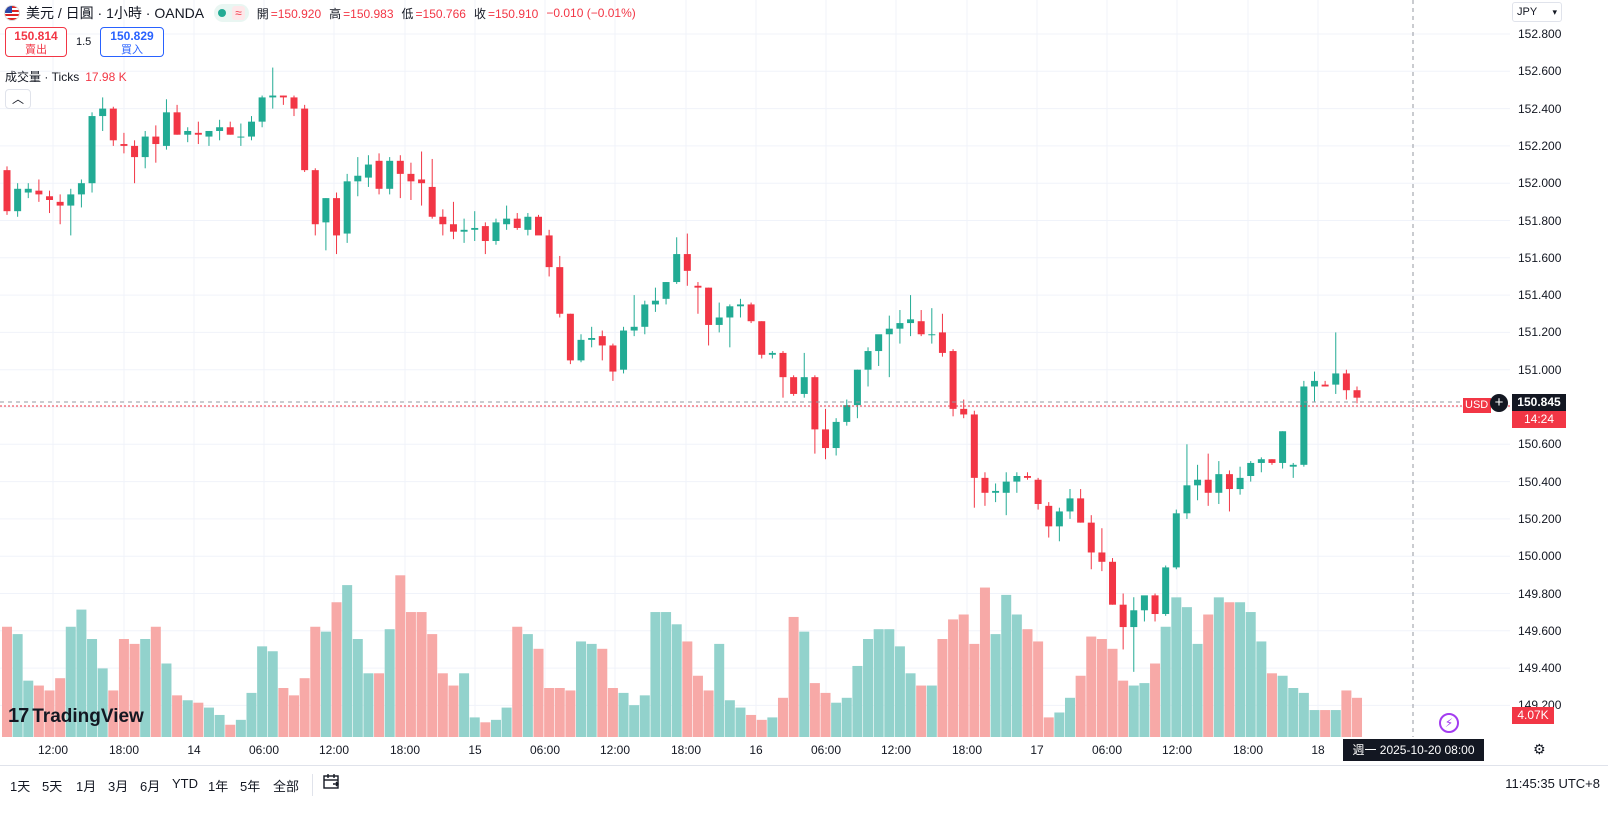 This screenshot has height=822, width=1608. What do you see at coordinates (1539, 749) in the screenshot?
I see `settings-gear-icon: ⚙` at bounding box center [1539, 749].